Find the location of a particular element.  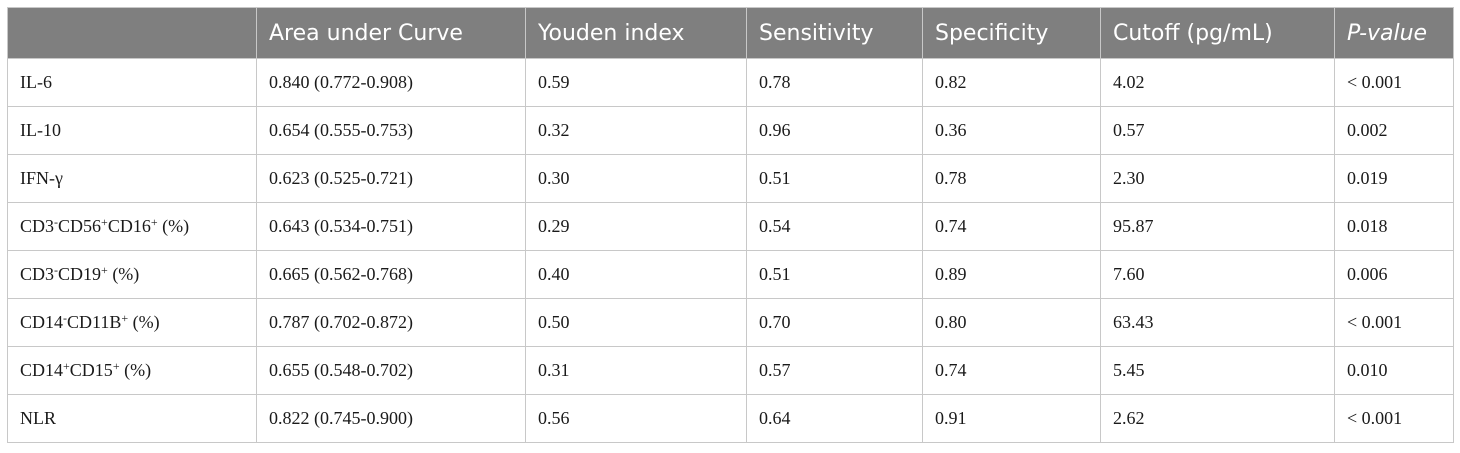

row-label: CD14+CD15+ (%) is located at coordinates (132, 370).